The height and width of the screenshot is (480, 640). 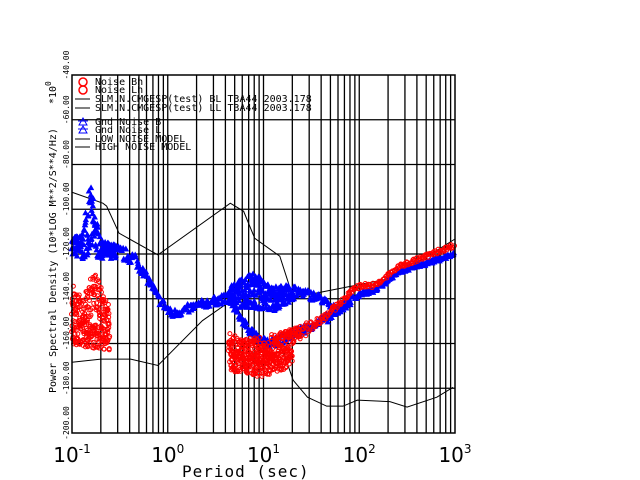 I want to click on y-tick-label: -80.00, so click(x=66, y=154).